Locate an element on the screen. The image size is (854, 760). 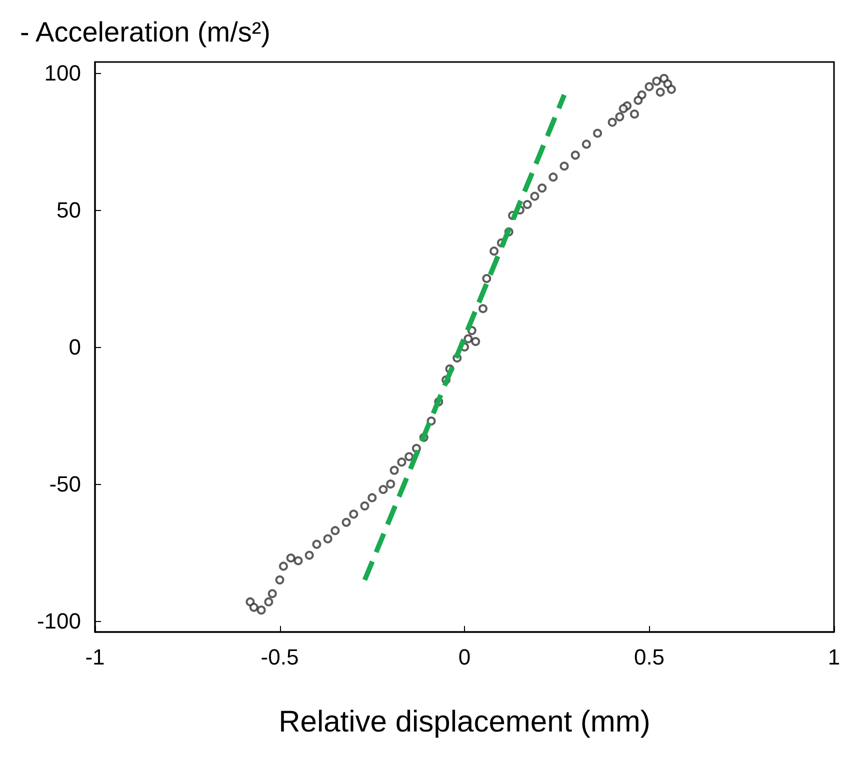
y-tick-label: -50 is located at coordinates (65, 484).